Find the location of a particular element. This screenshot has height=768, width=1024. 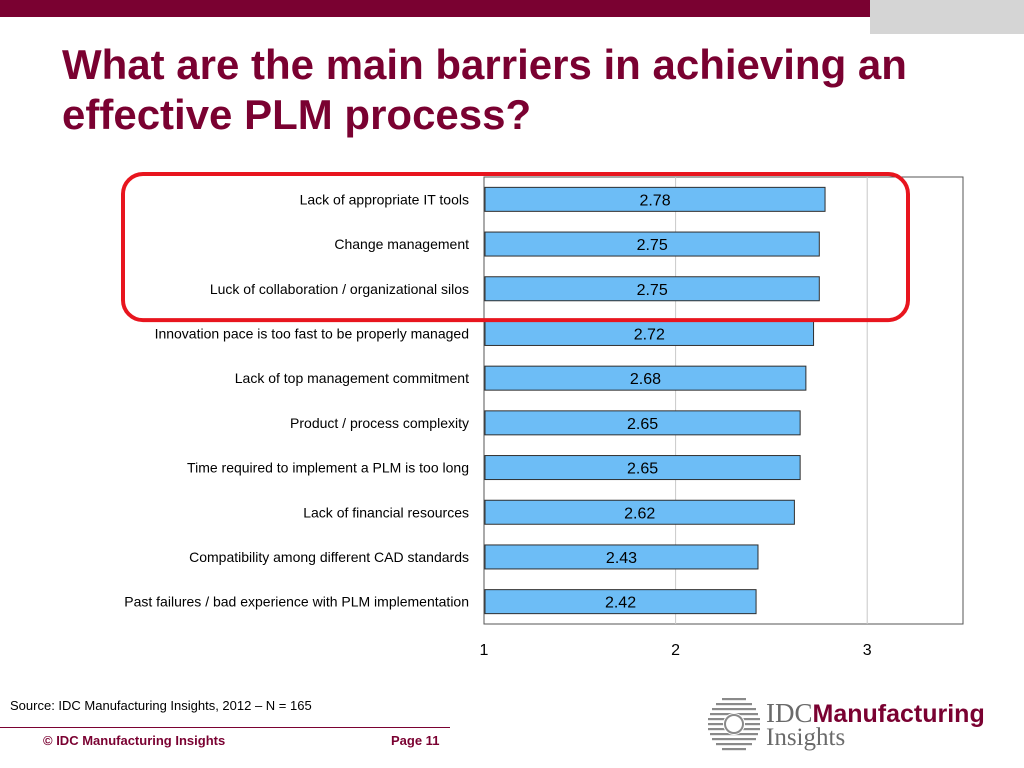

top-gray-block is located at coordinates (947, 17).